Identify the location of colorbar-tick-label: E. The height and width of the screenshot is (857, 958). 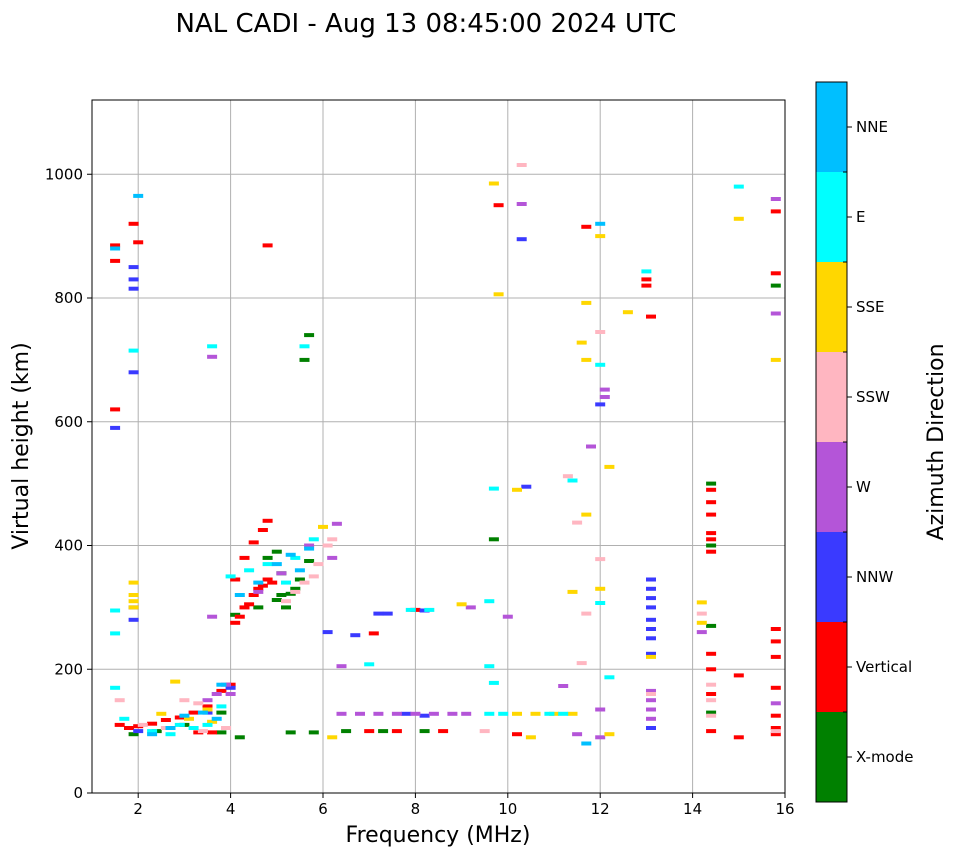
(860, 217).